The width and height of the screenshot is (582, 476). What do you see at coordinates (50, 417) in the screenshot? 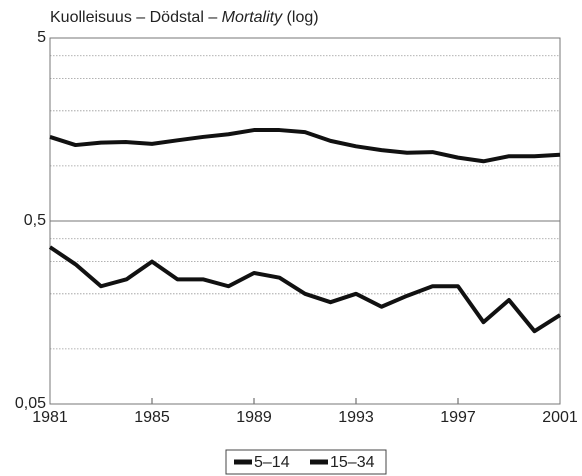
I see `x-tick-label: 1981` at bounding box center [50, 417].